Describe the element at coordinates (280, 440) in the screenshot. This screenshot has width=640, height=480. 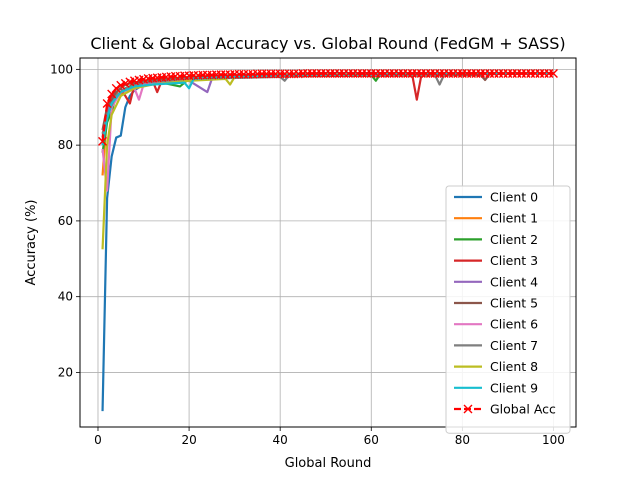
I see `x-tick-label: 40` at that location.